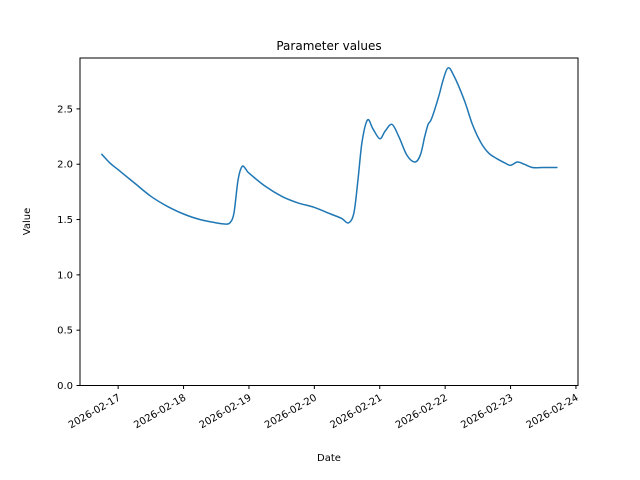 The image size is (640, 480). Describe the element at coordinates (68, 248) in the screenshot. I see `y-axis-ticks: 0.0 0.5 1.0 1.5 2.0 2.5` at that location.